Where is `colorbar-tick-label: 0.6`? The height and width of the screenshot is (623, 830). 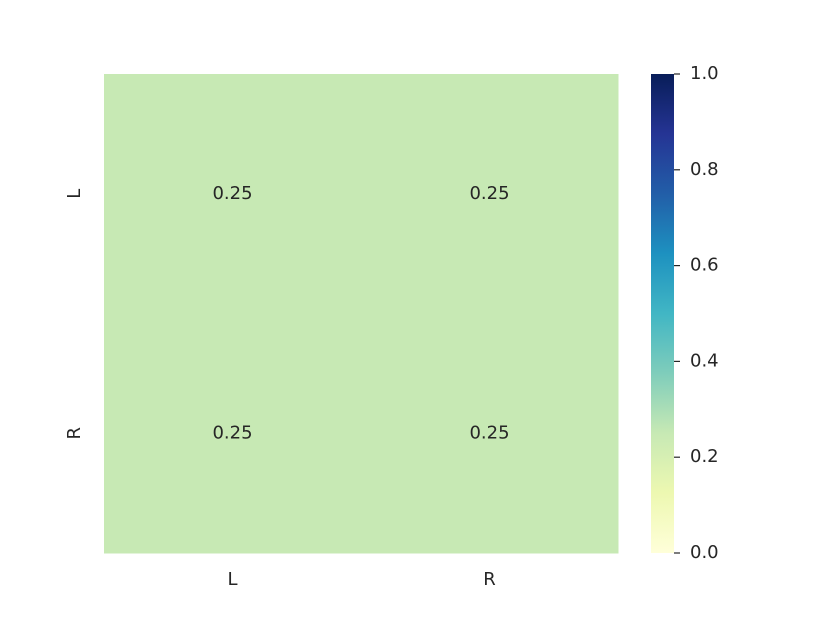 colorbar-tick-label: 0.6 is located at coordinates (704, 265).